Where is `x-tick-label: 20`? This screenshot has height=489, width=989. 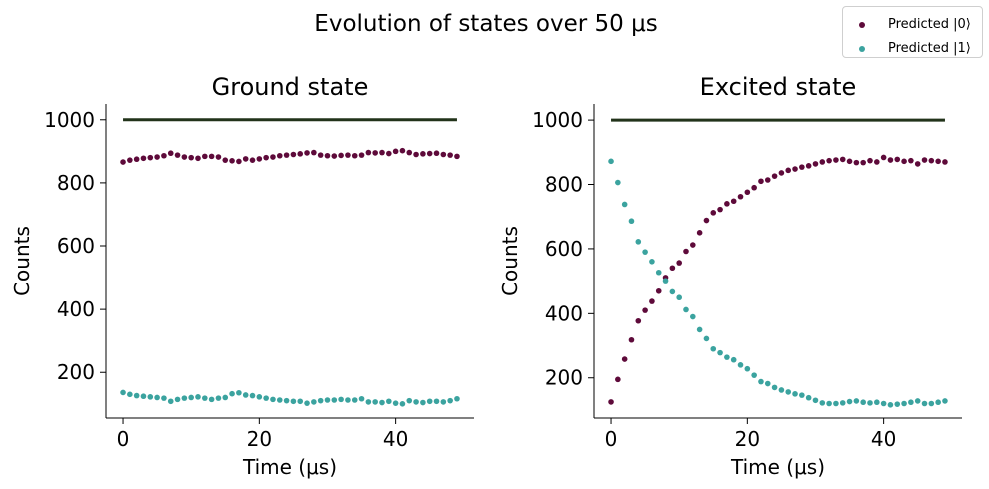
x-tick-label: 20 is located at coordinates (259, 439).